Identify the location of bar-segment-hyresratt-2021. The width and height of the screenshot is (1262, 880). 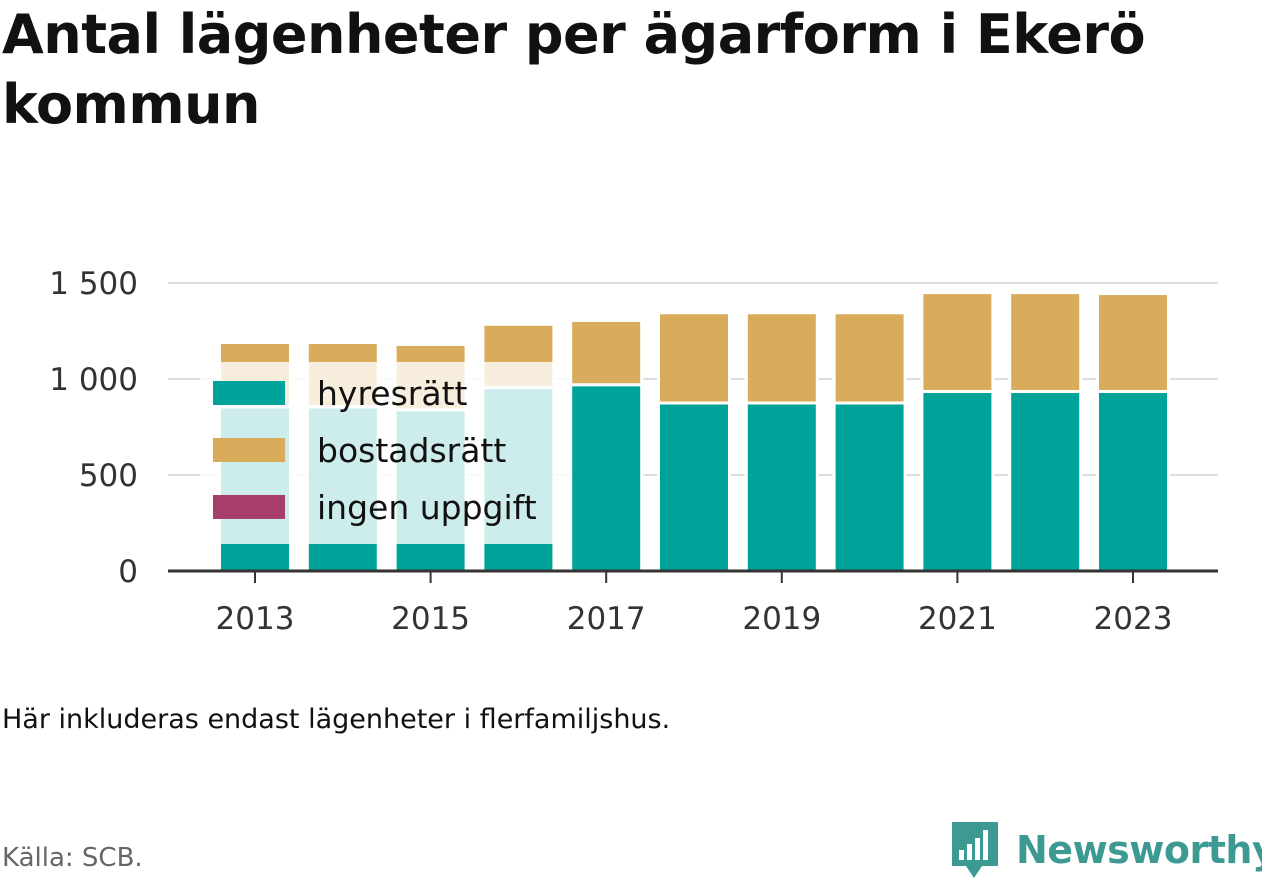
(957, 481).